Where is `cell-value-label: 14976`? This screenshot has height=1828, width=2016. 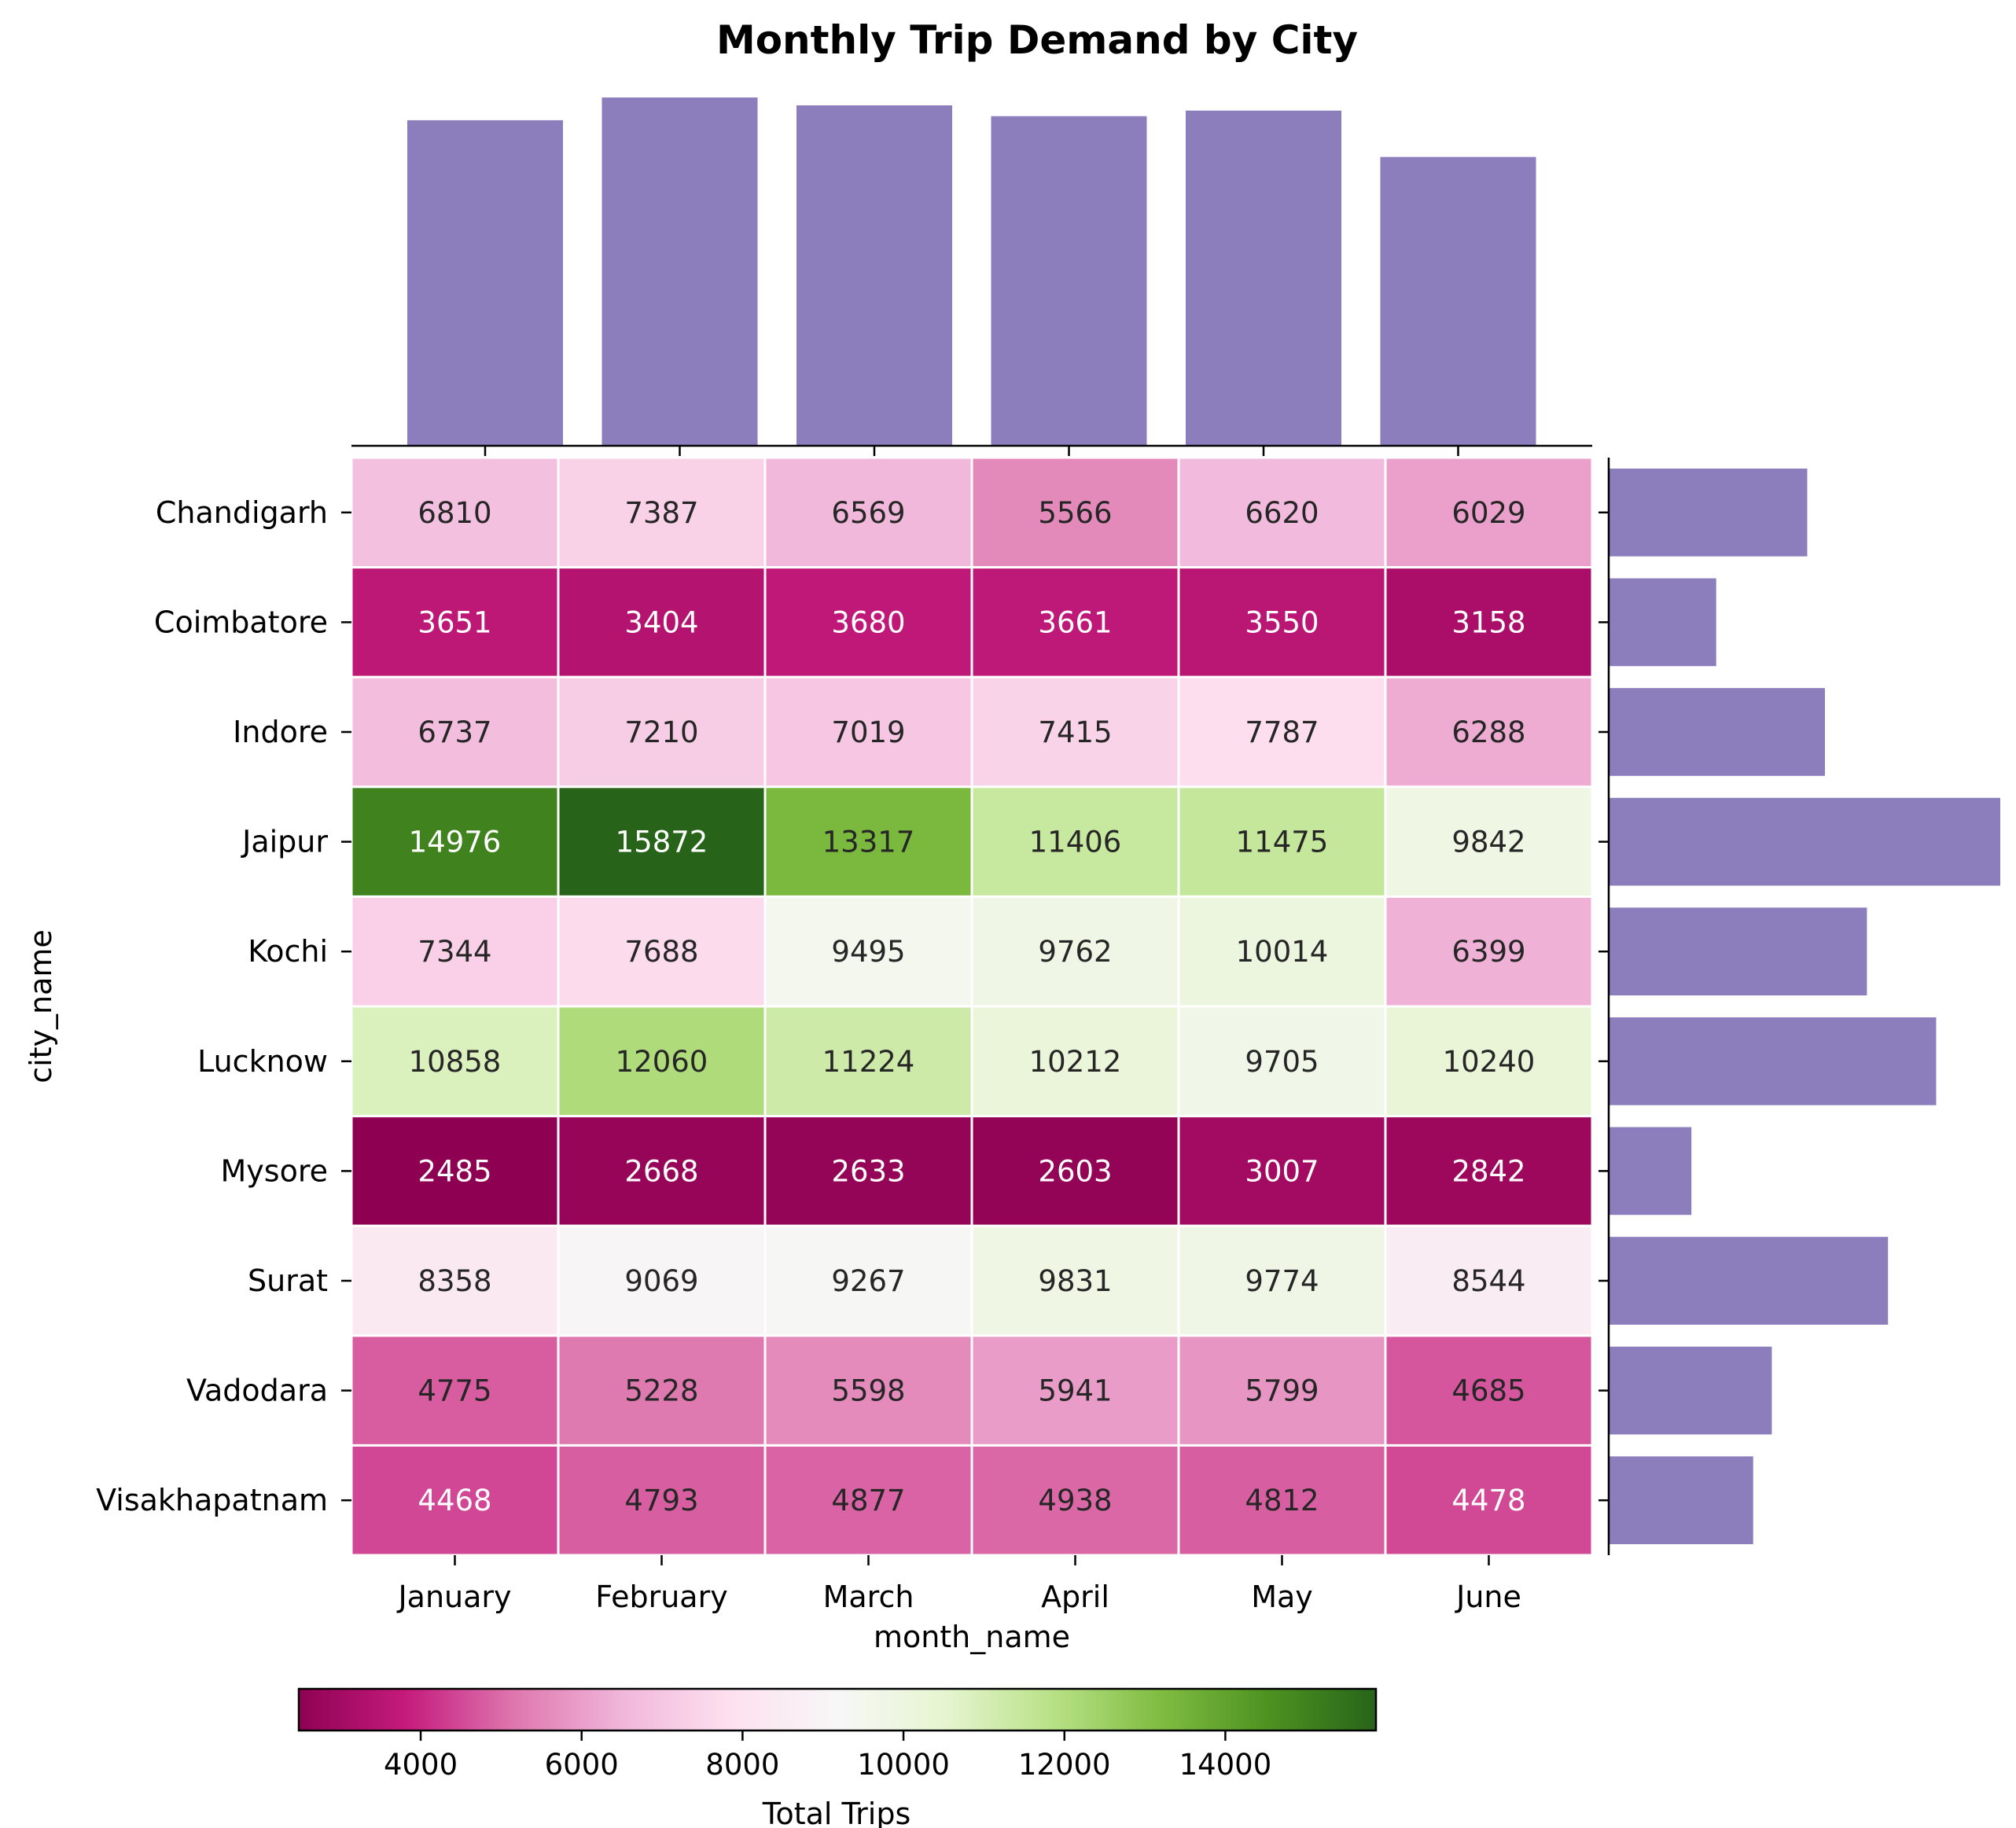
cell-value-label: 14976 is located at coordinates (455, 842).